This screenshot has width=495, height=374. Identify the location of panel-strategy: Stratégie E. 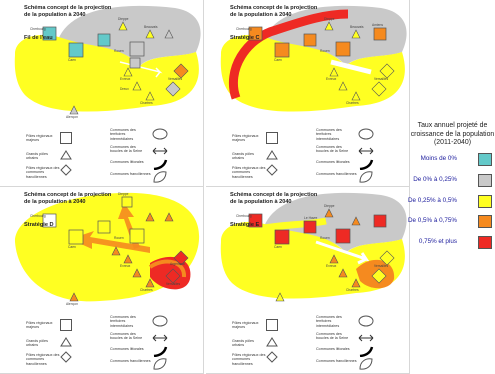
(245, 225).